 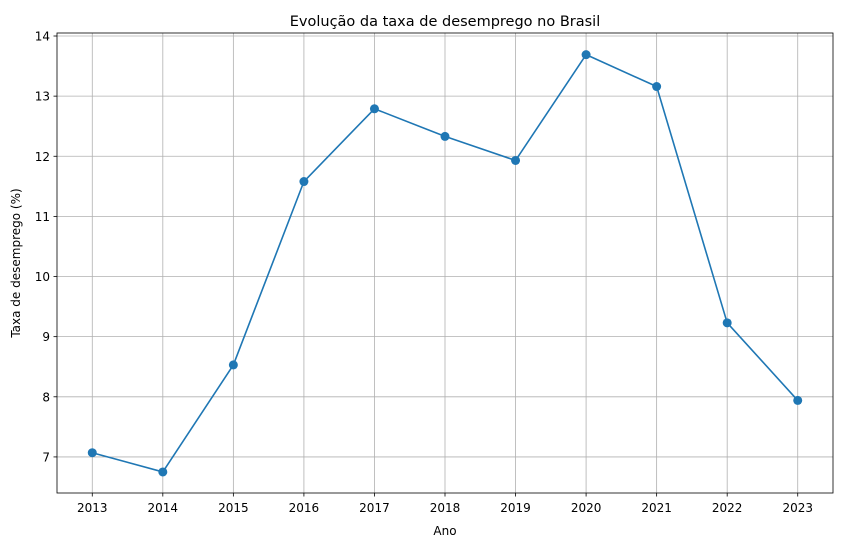 What do you see at coordinates (445, 22) in the screenshot?
I see `chart-title: Evolução da taxa de desemprego no Brasil` at bounding box center [445, 22].